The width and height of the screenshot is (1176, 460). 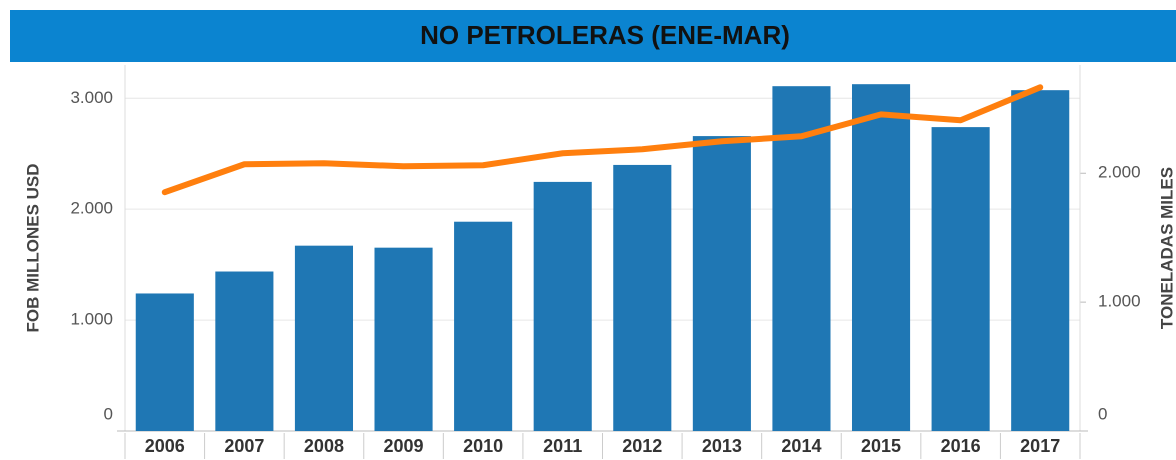 I want to click on y2-tick-label: 2.000, so click(x=1119, y=172).